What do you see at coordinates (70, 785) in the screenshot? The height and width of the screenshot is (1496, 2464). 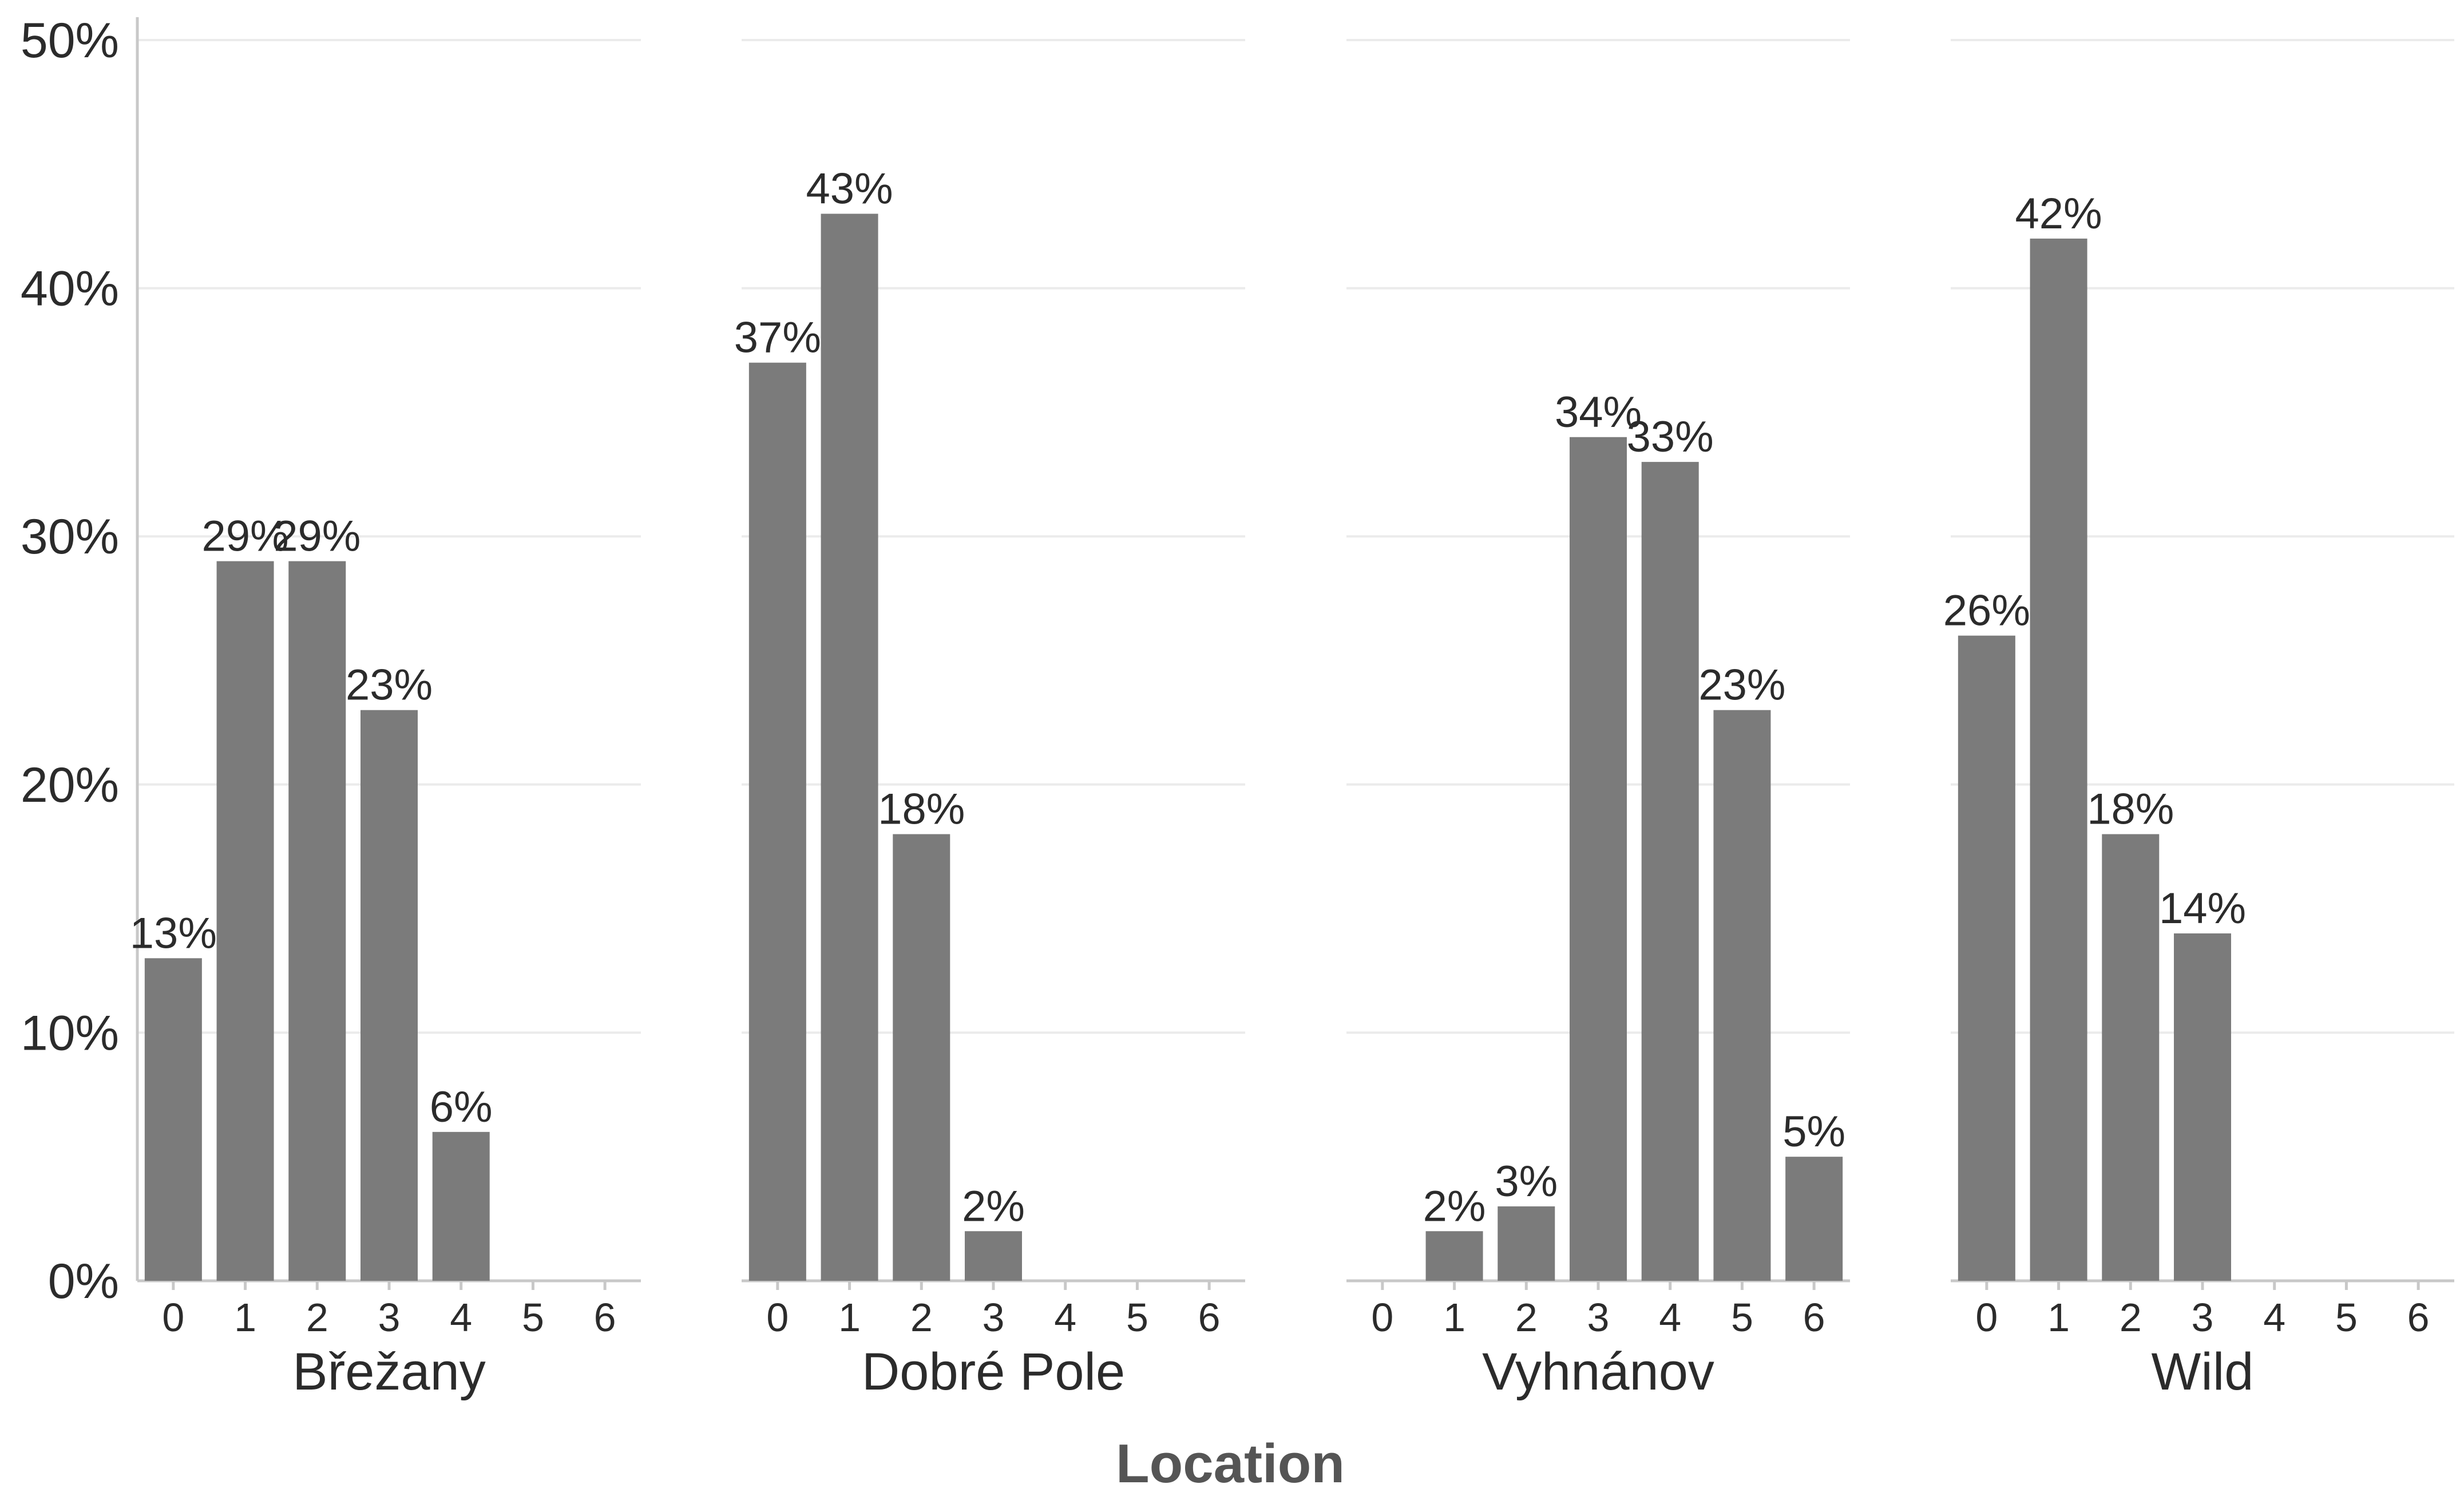 I see `y-tick-label: 20%` at bounding box center [70, 785].